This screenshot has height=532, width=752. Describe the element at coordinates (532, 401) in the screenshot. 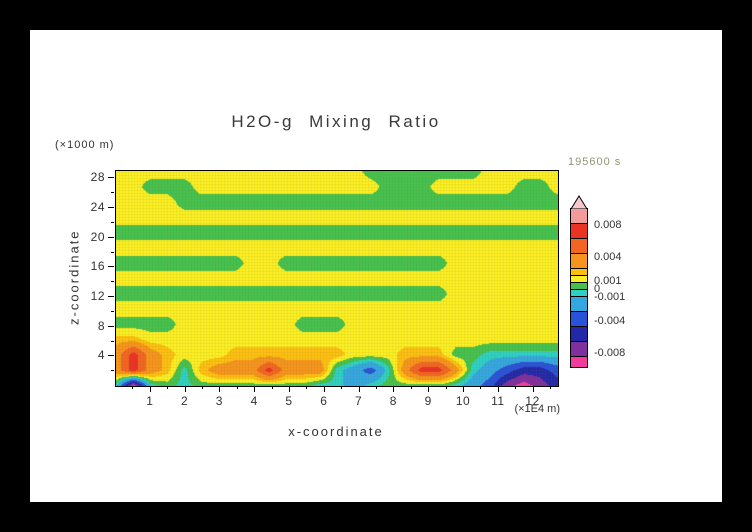

I see `x-tick-label: 12` at that location.